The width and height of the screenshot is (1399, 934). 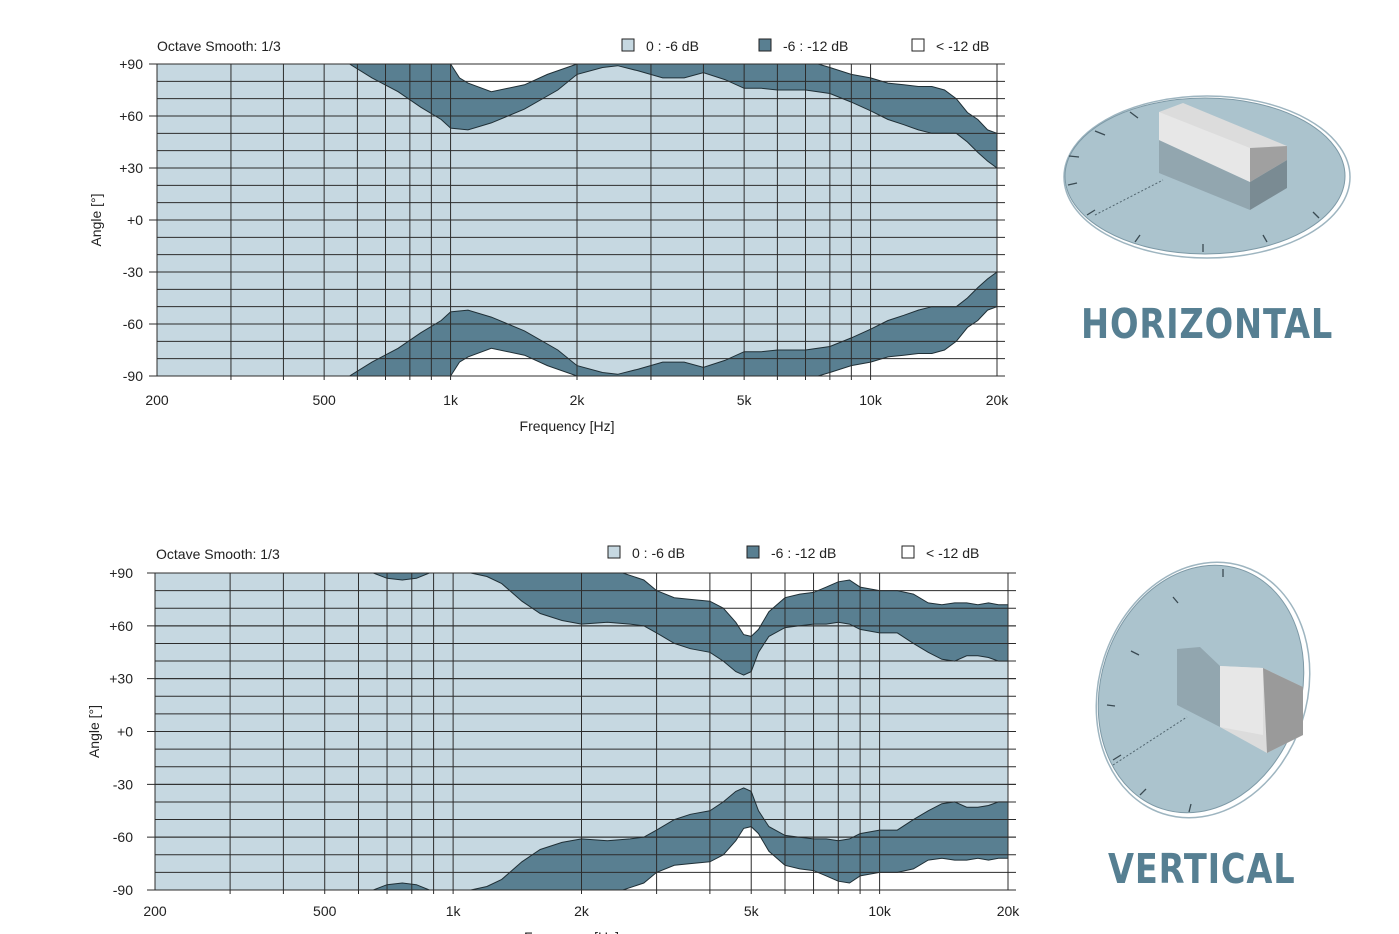 I want to click on band-below-12-bottom, so click(x=739, y=858).